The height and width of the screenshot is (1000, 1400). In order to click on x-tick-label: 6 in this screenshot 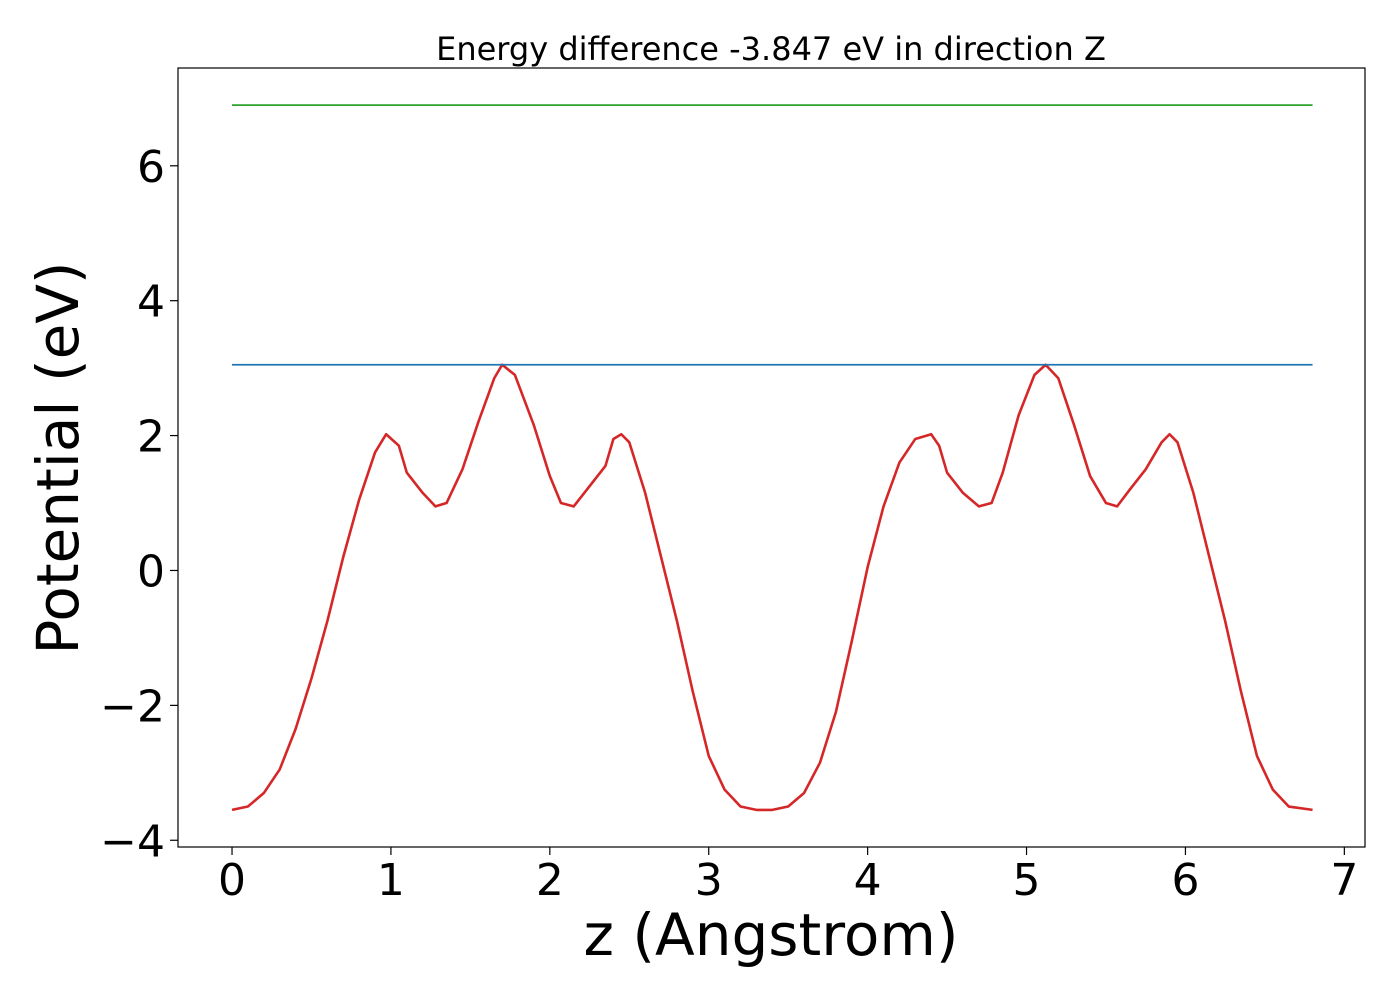, I will do `click(1185, 880)`.